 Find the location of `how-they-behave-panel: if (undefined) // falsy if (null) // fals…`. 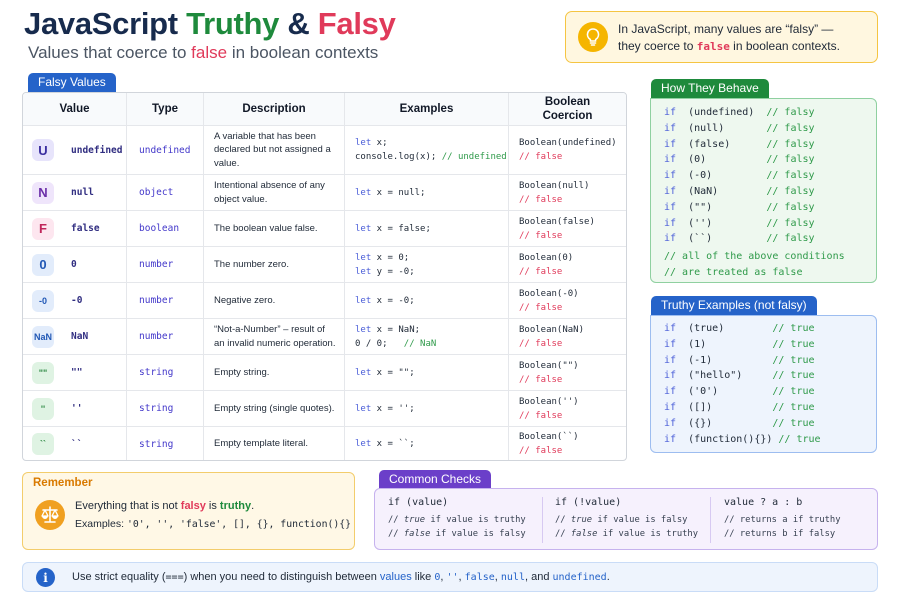

how-they-behave-panel: if (undefined) // falsy if (null) // fals… is located at coordinates (763, 190).